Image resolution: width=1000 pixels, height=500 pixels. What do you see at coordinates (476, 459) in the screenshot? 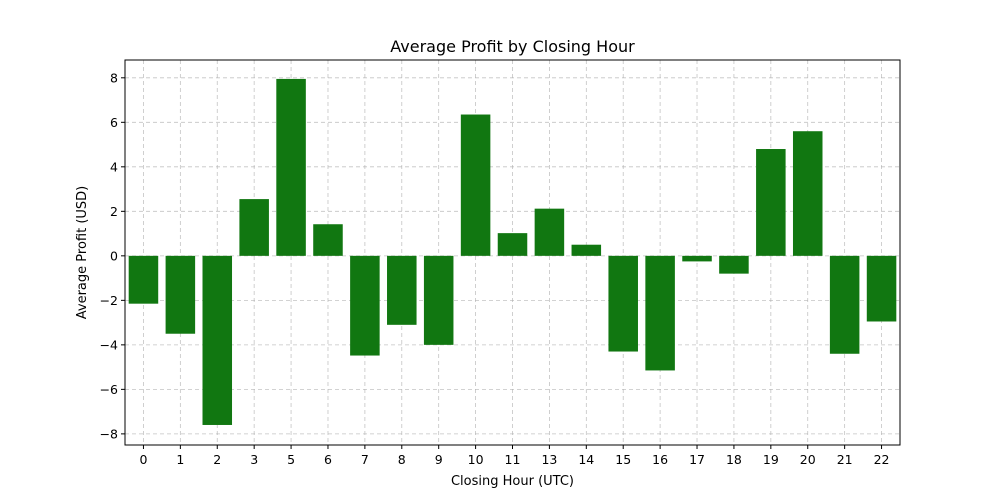
I see `x-tick-label: 10` at bounding box center [476, 459].